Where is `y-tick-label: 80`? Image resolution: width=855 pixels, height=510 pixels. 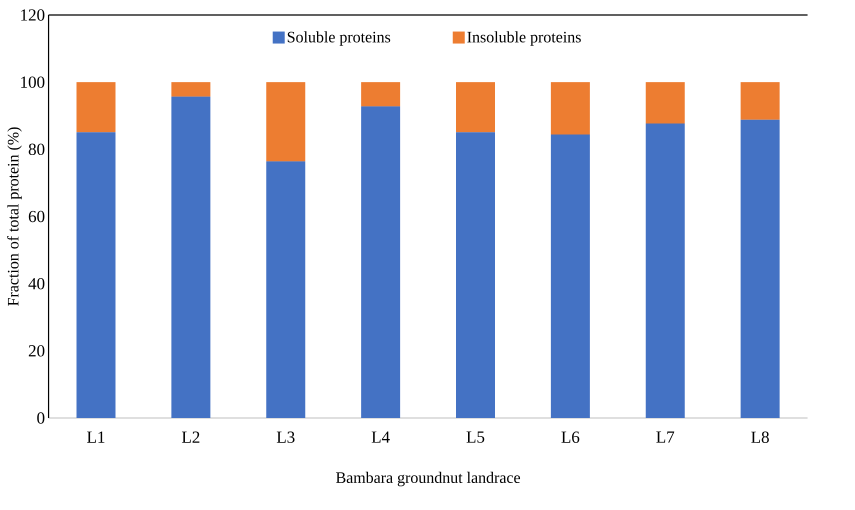
y-tick-label: 80 is located at coordinates (36, 150).